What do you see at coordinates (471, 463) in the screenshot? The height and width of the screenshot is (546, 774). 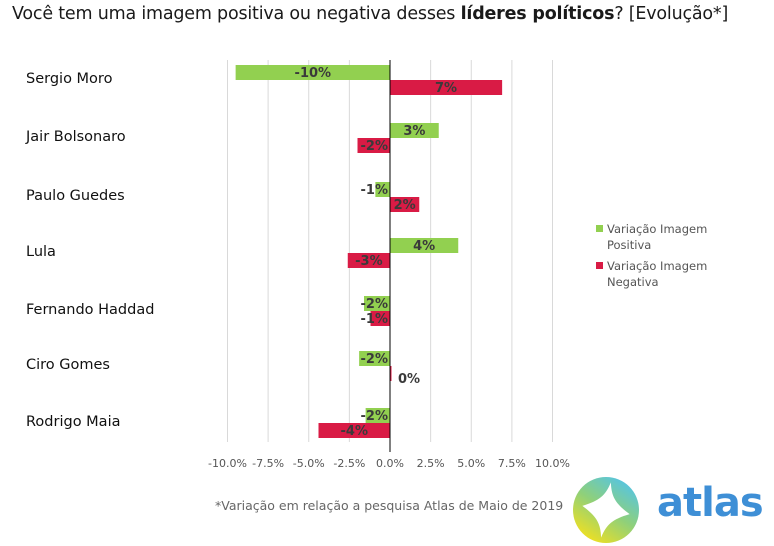 I see `x-tick-label: 5.0%` at bounding box center [471, 463].